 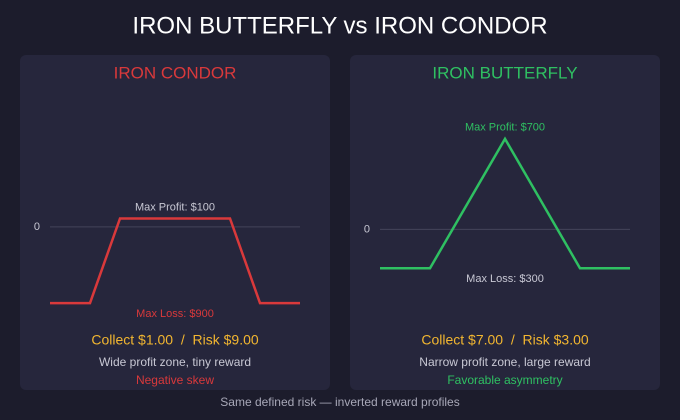 What do you see at coordinates (175, 314) in the screenshot?
I see `max-loss-label: Max Loss: $900` at bounding box center [175, 314].